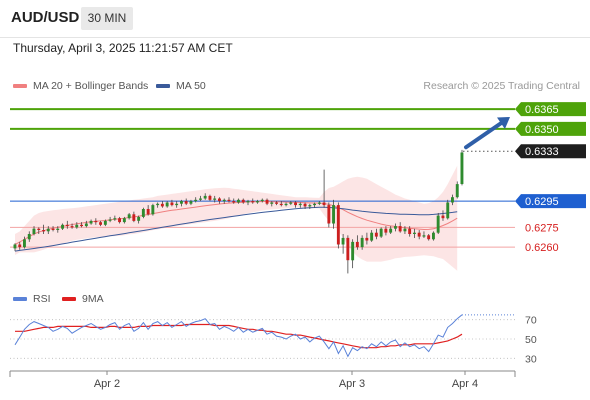  I want to click on price-tag-label: 0.6260, so click(542, 248).